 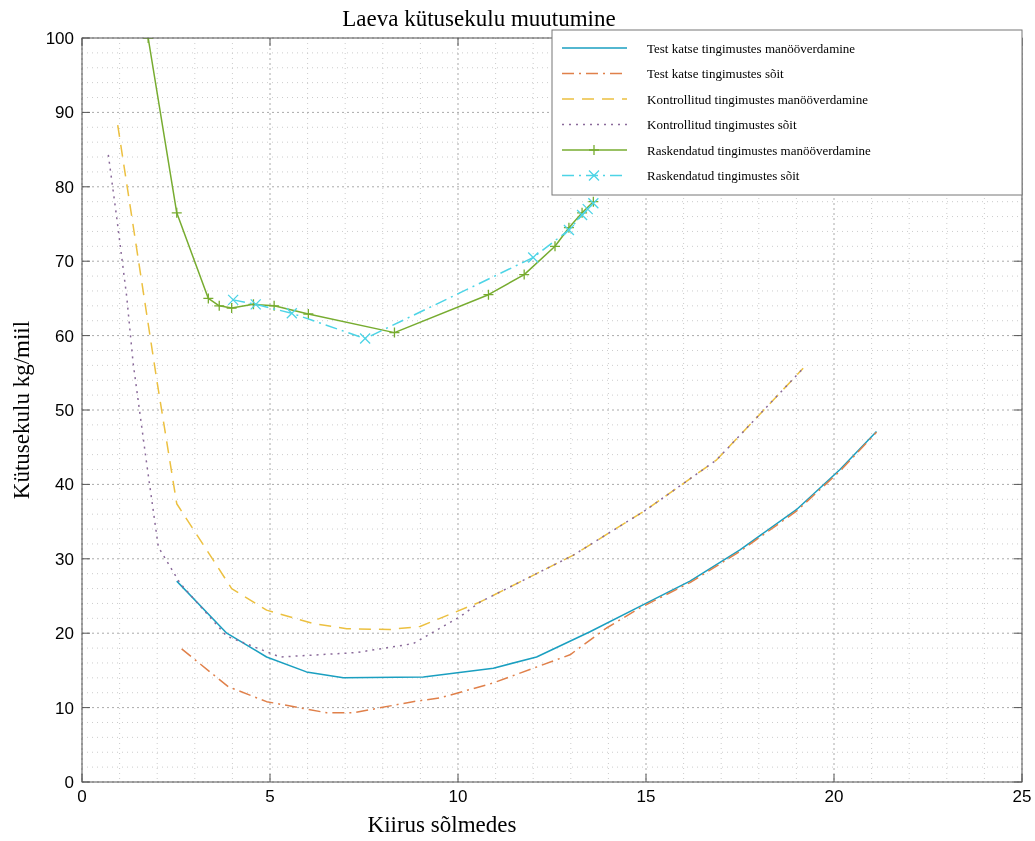 What do you see at coordinates (64, 485) in the screenshot?
I see `y-tick-label: 40` at bounding box center [64, 485].